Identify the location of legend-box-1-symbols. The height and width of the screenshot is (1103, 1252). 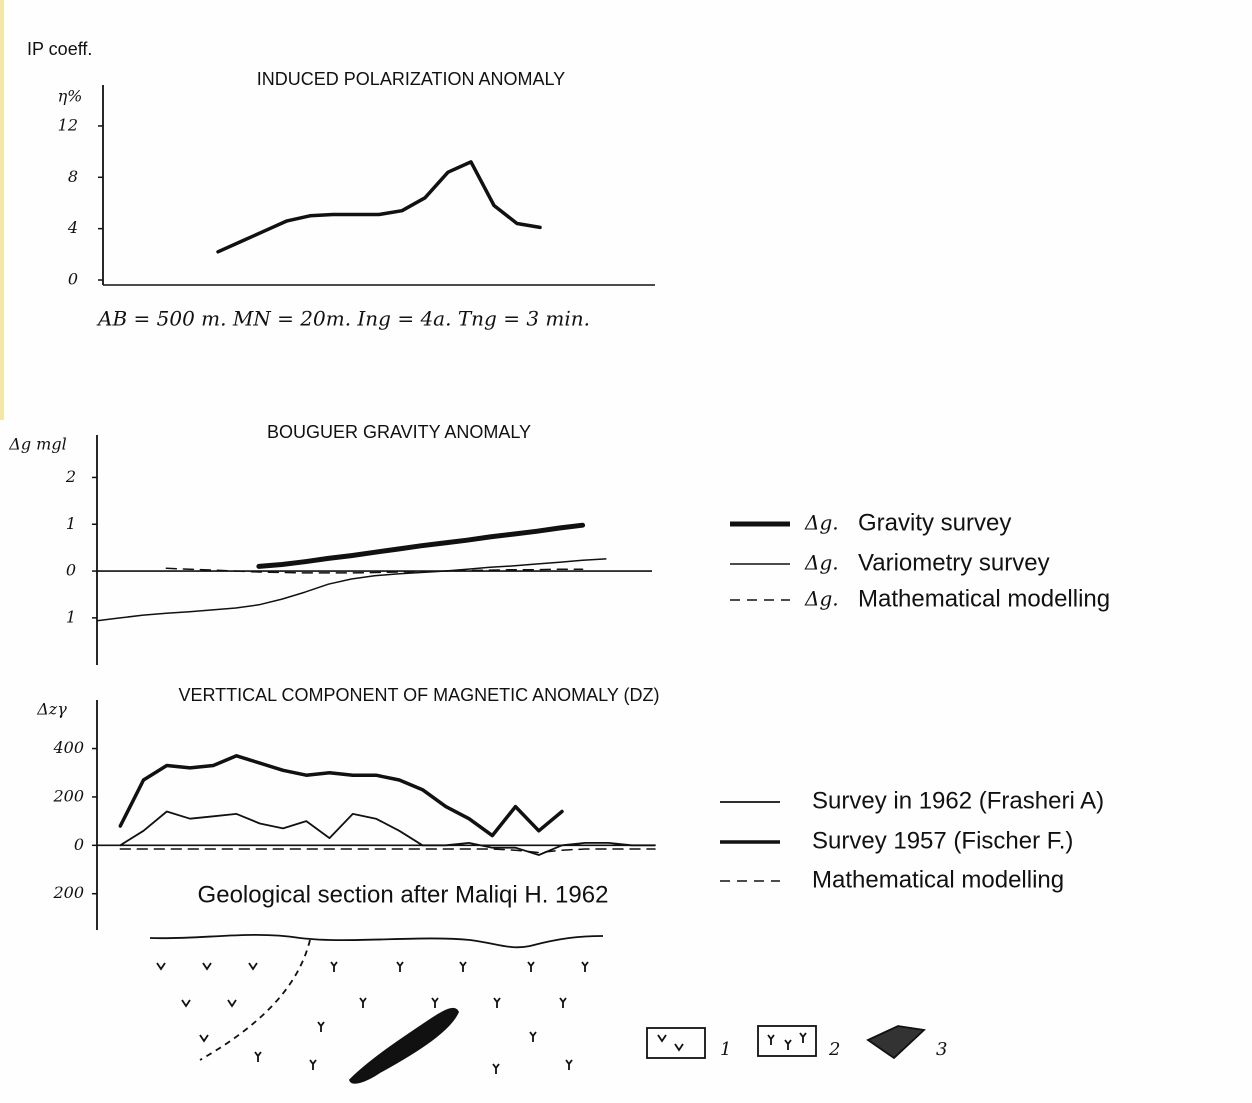
(670, 1043).